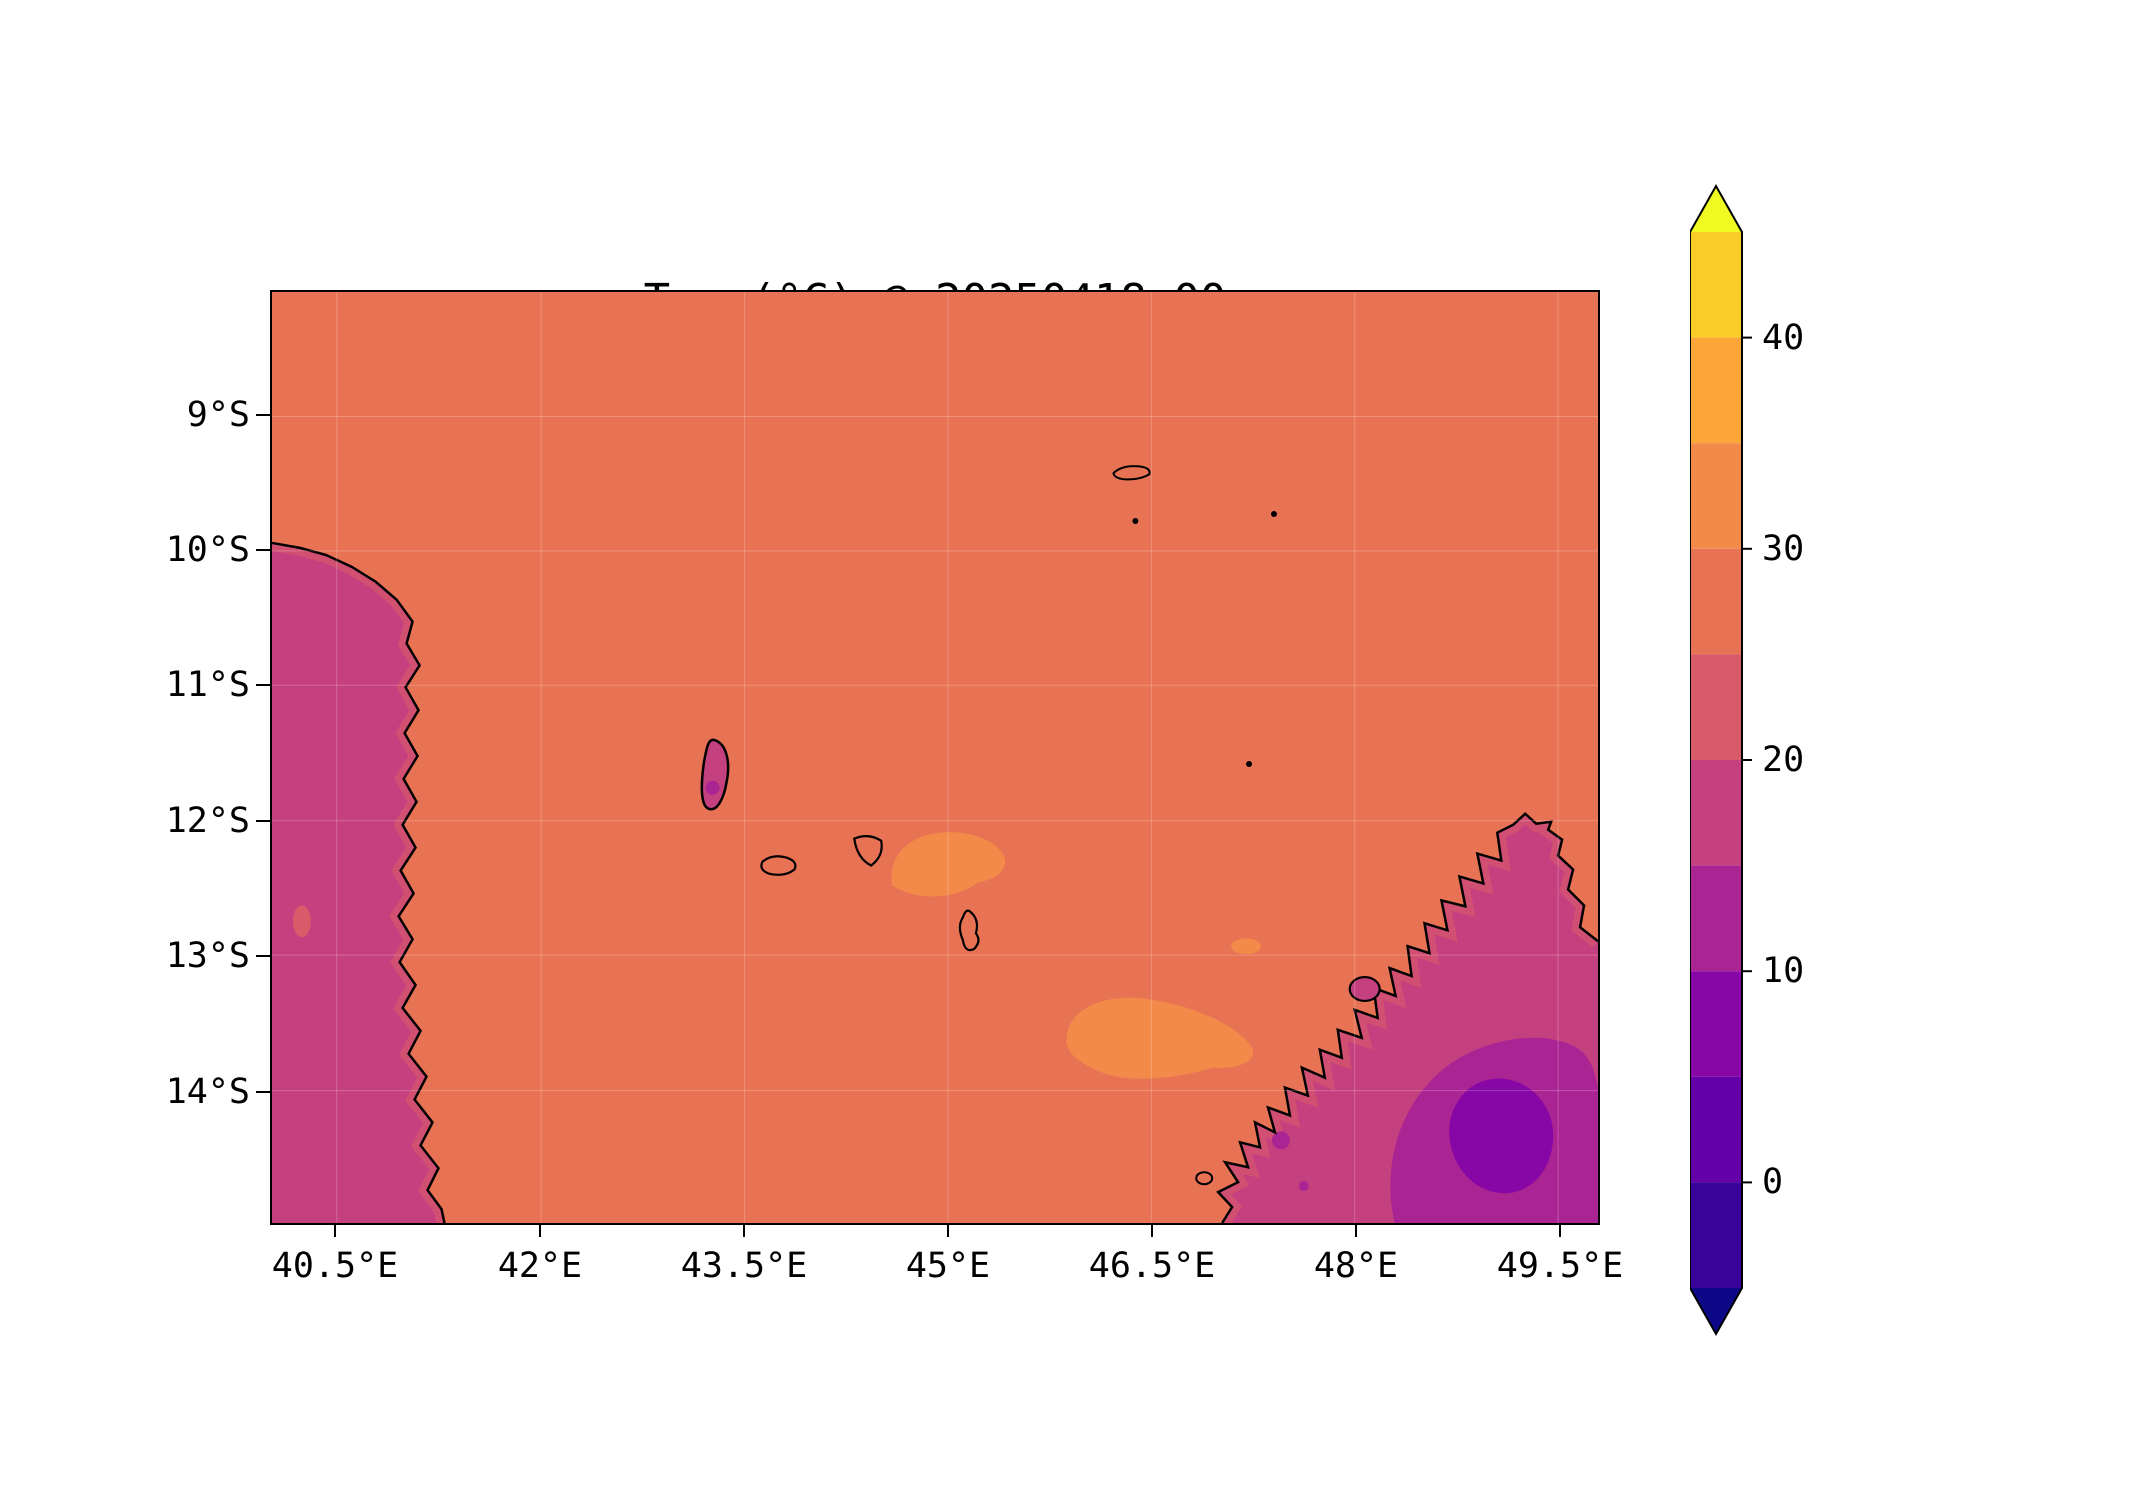  I want to click on colorbar-tick-label: 20, so click(1783, 760).